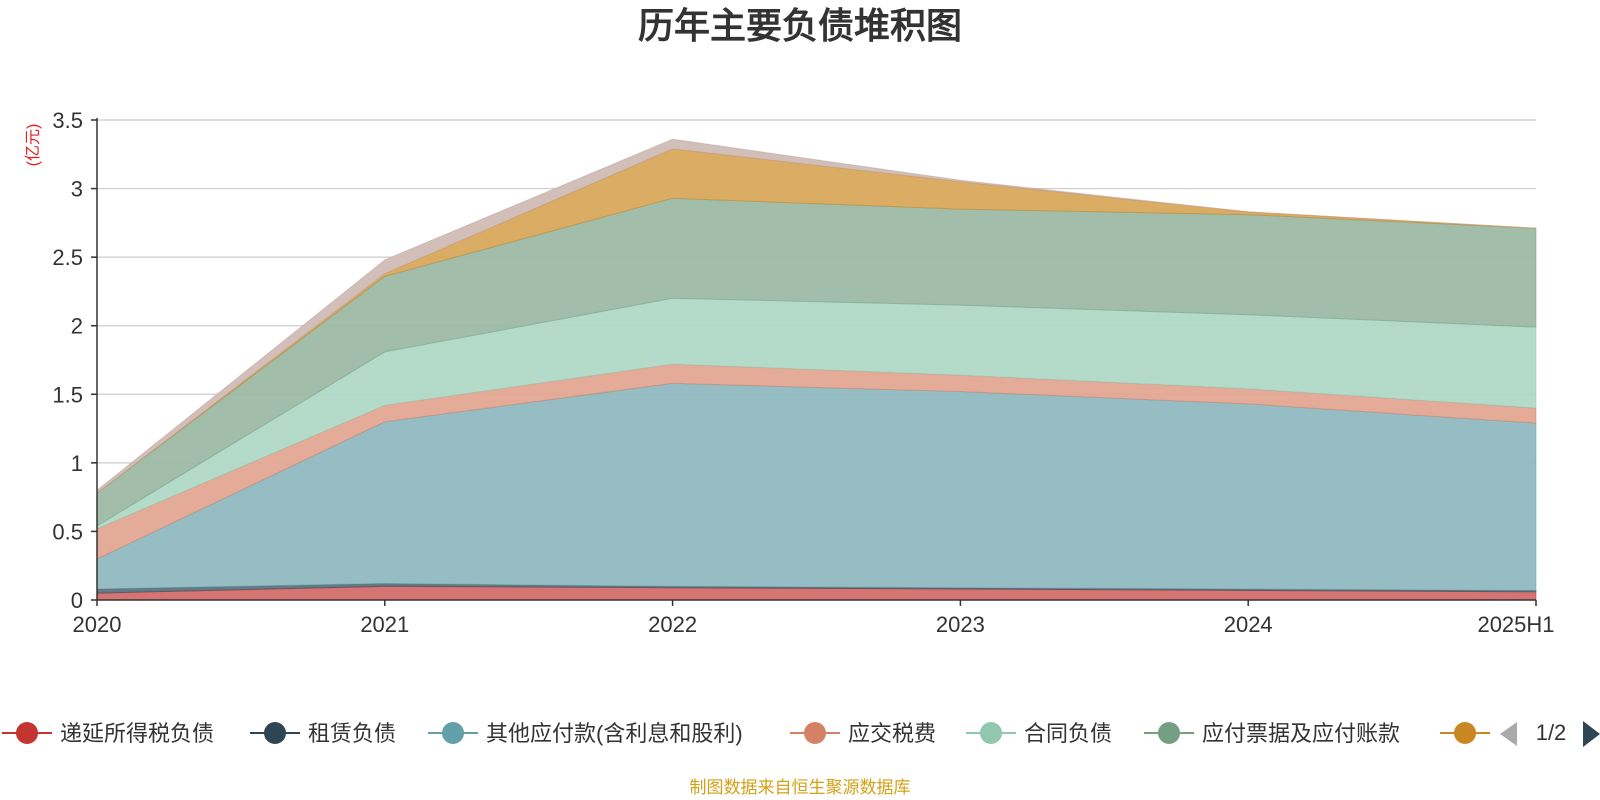 The image size is (1600, 800). What do you see at coordinates (1301, 733) in the screenshot?
I see `legend-label: 应付票据及应付账款` at bounding box center [1301, 733].